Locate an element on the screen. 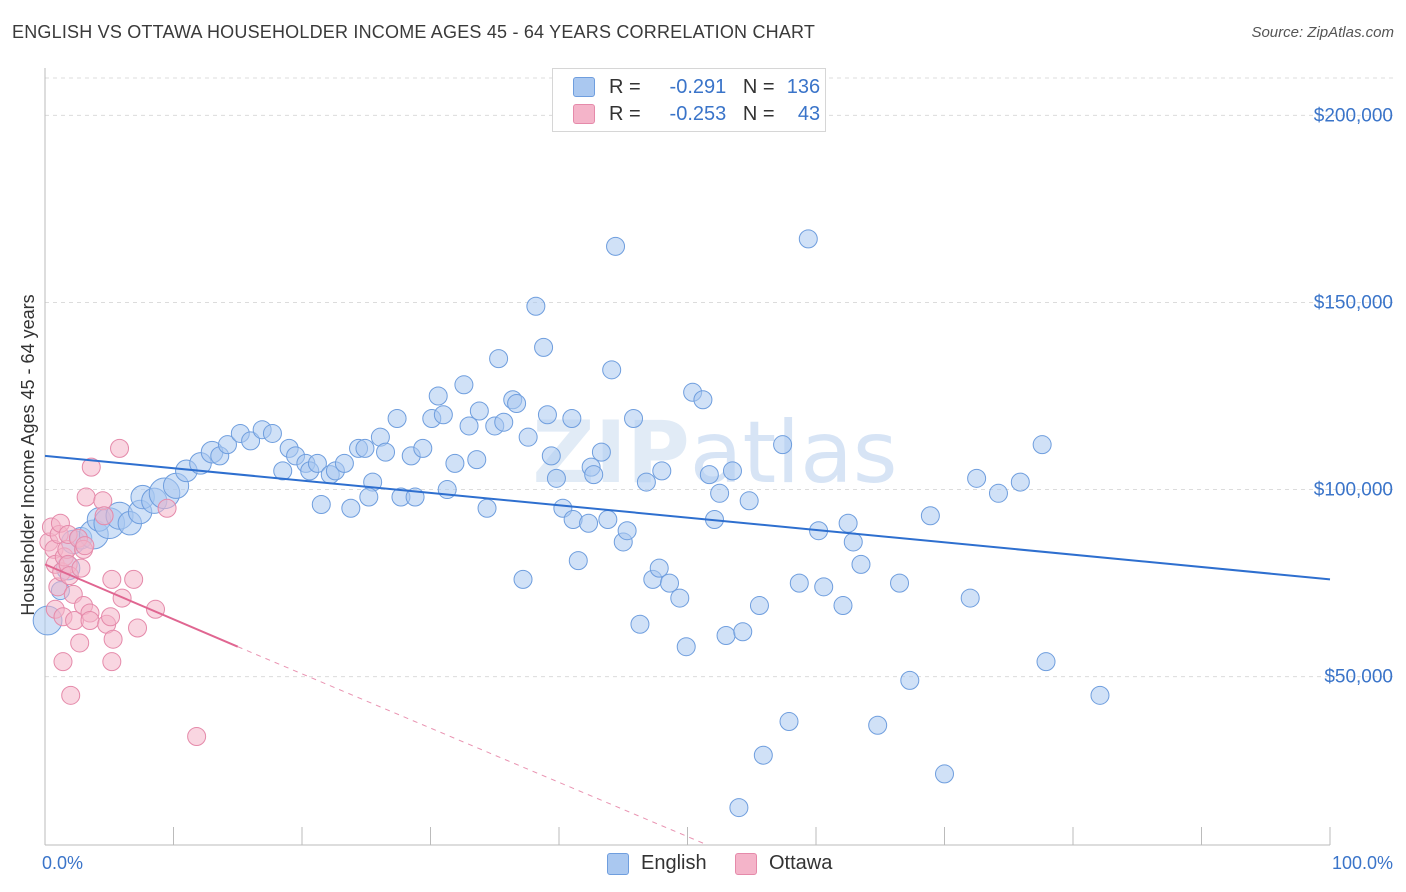 The image size is (1406, 892). x-tick-labels: 0.0% 100.0% is located at coordinates (717, 863).